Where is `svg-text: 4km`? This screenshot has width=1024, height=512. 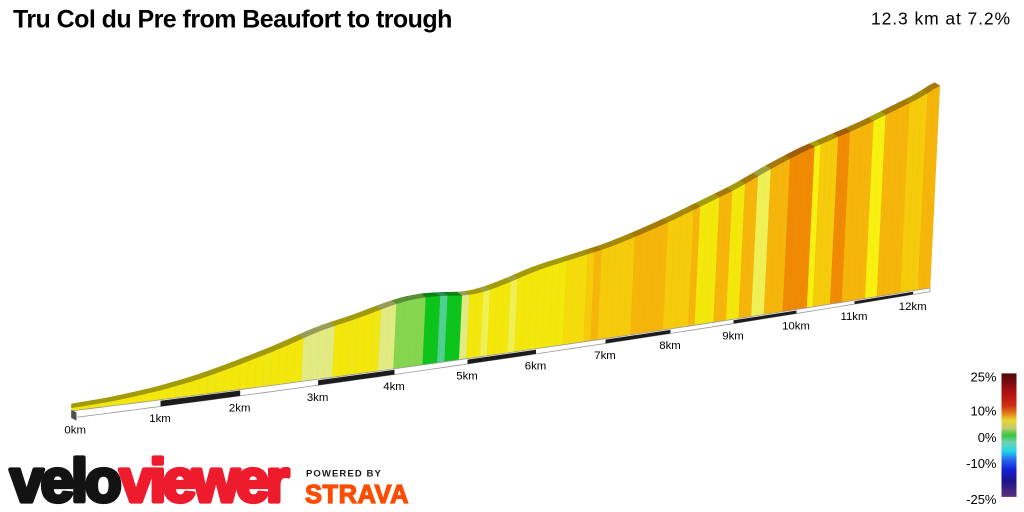 svg-text: 4km is located at coordinates (394, 387).